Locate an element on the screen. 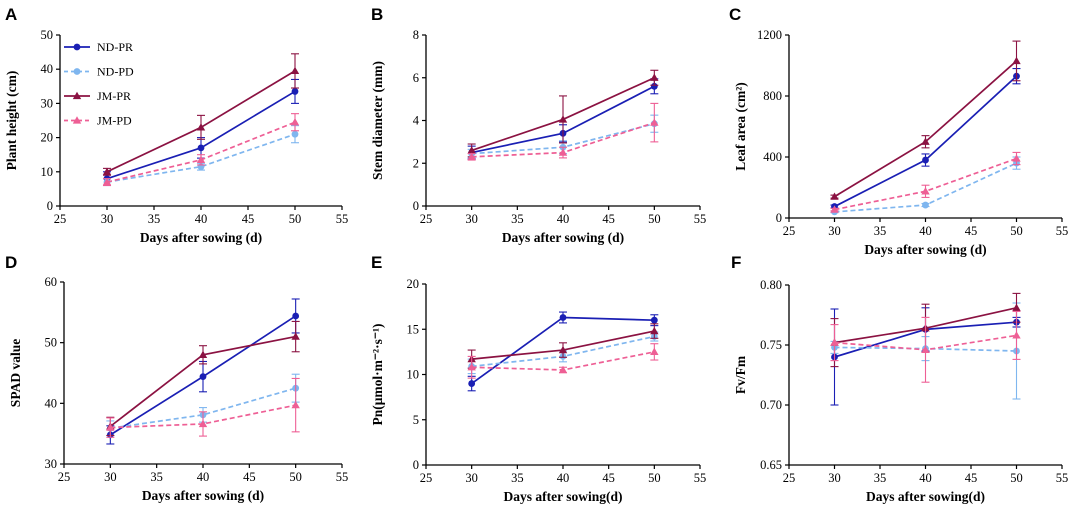 The height and width of the screenshot is (517, 1084). series-nd-pr is located at coordinates (563, 351).